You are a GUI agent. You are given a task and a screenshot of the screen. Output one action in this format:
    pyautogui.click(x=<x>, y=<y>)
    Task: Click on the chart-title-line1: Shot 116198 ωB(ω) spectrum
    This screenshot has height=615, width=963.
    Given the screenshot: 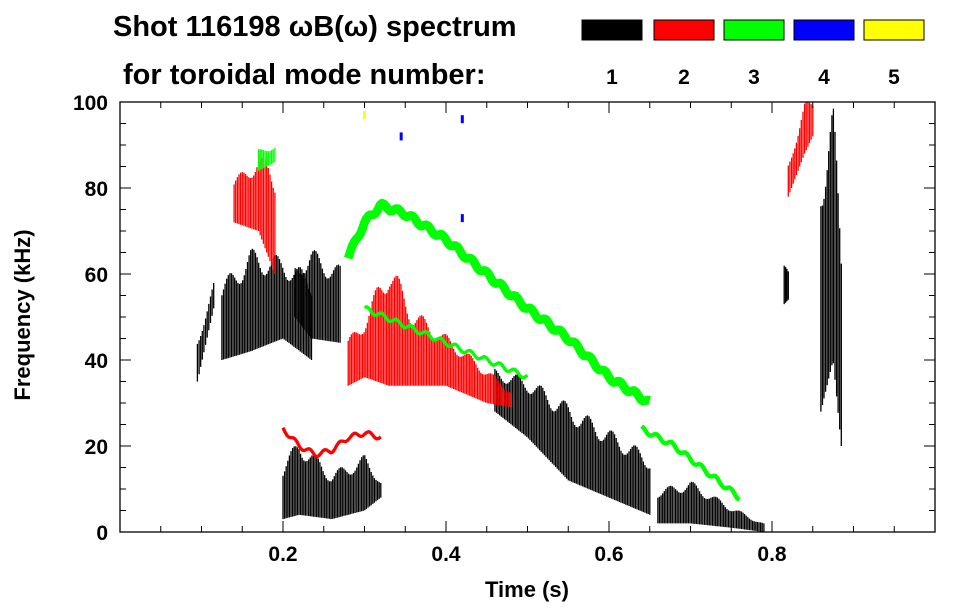 What is the action you would take?
    pyautogui.click(x=315, y=27)
    